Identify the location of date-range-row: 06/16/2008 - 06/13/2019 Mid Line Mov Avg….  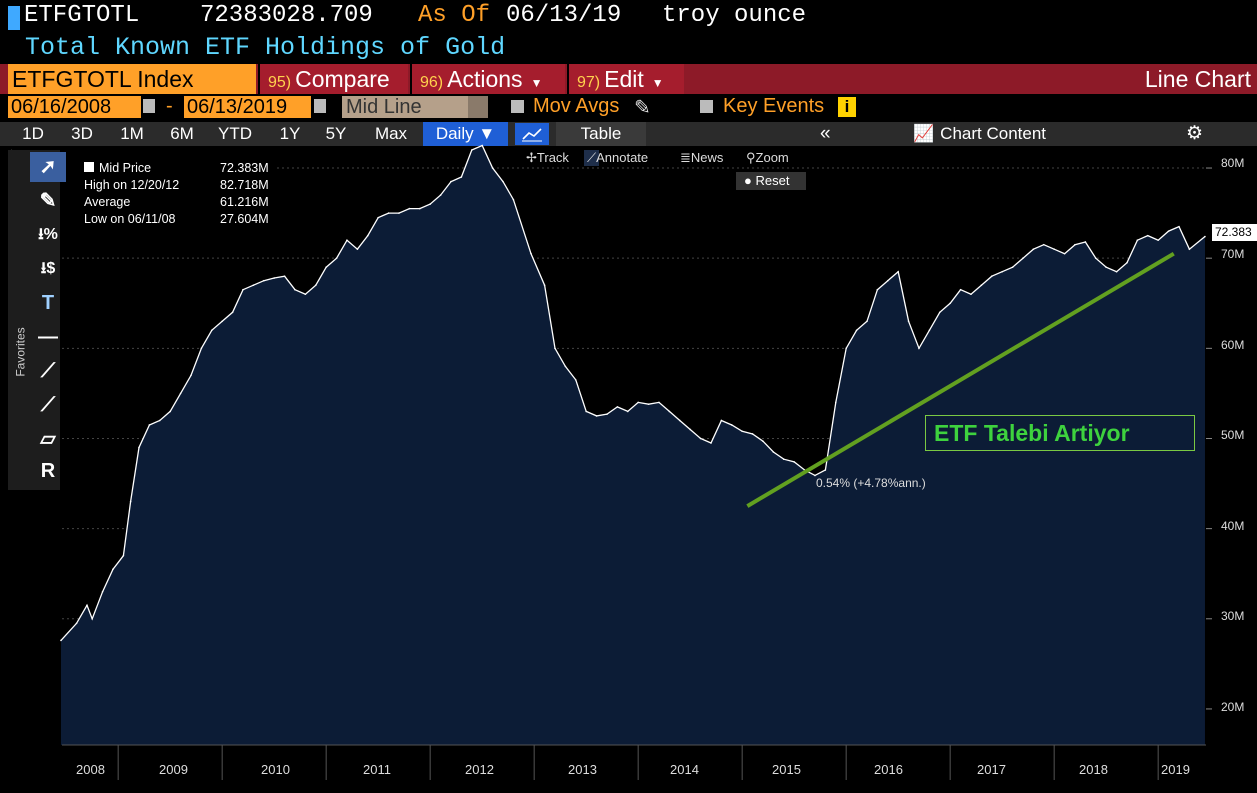
(628, 107).